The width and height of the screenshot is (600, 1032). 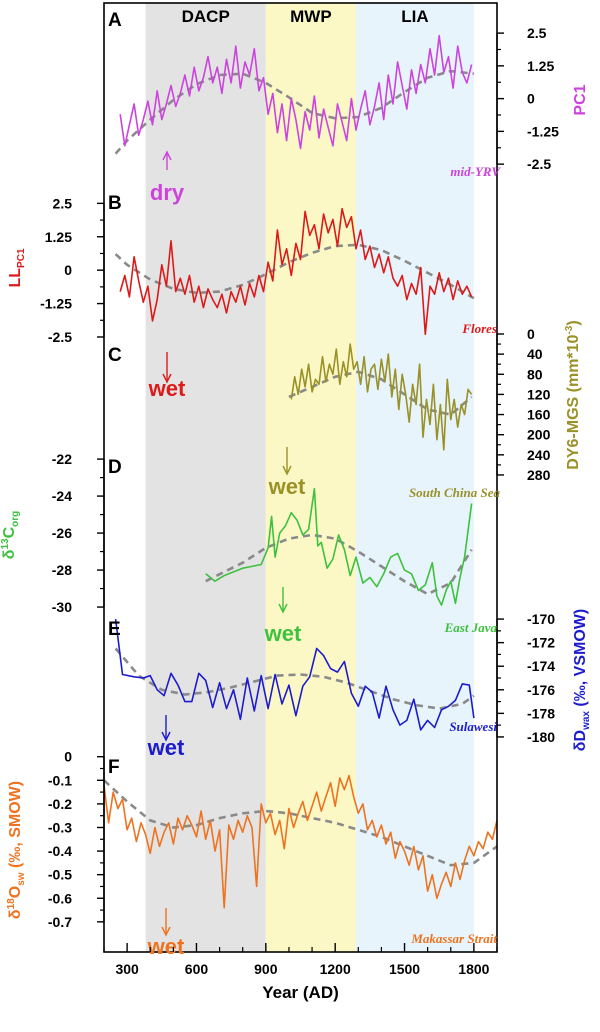 What do you see at coordinates (10, 535) in the screenshot?
I see `y-axis-title-d: δ13Corg` at bounding box center [10, 535].